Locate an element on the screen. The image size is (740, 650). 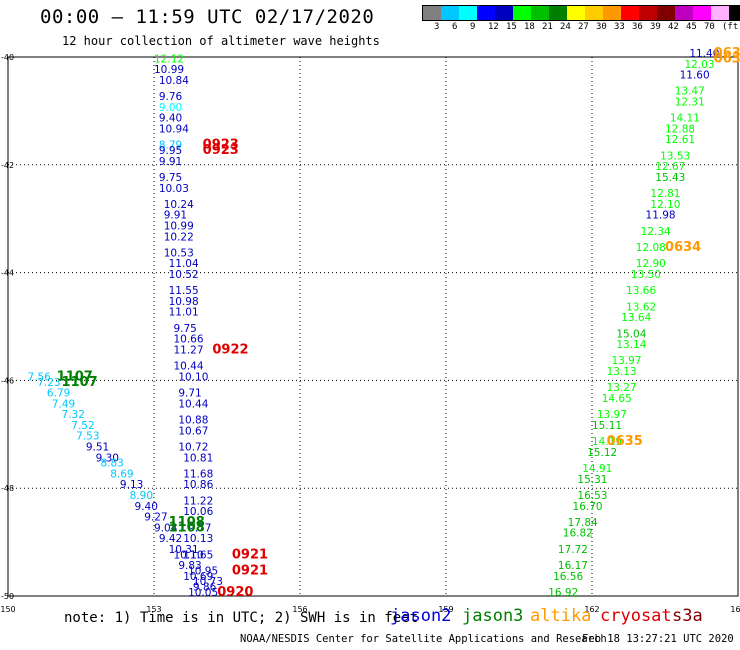
pass-time-label: 0634 is located at coordinates (683, 247).